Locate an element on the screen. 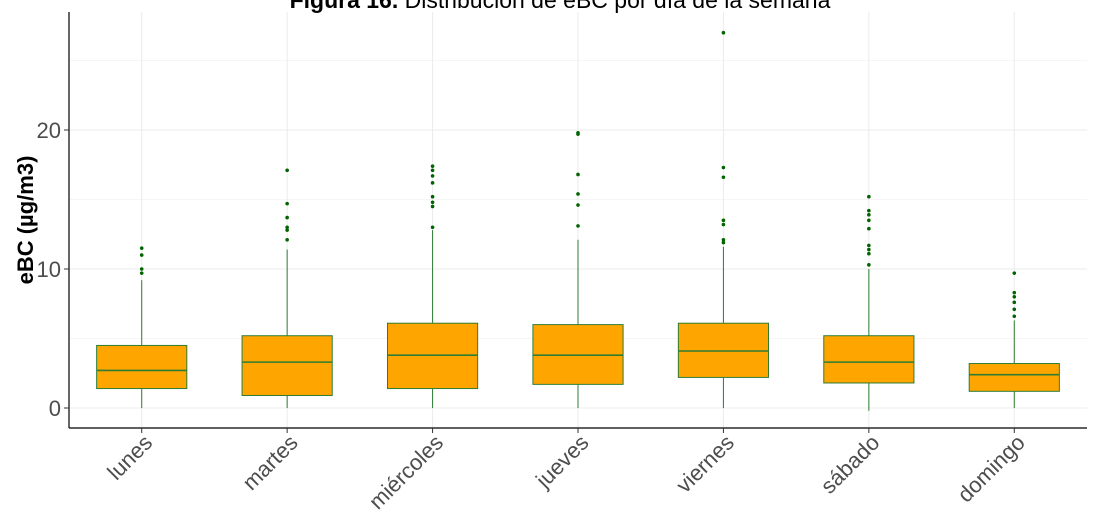  x-tick-label: domingo is located at coordinates (990, 468).